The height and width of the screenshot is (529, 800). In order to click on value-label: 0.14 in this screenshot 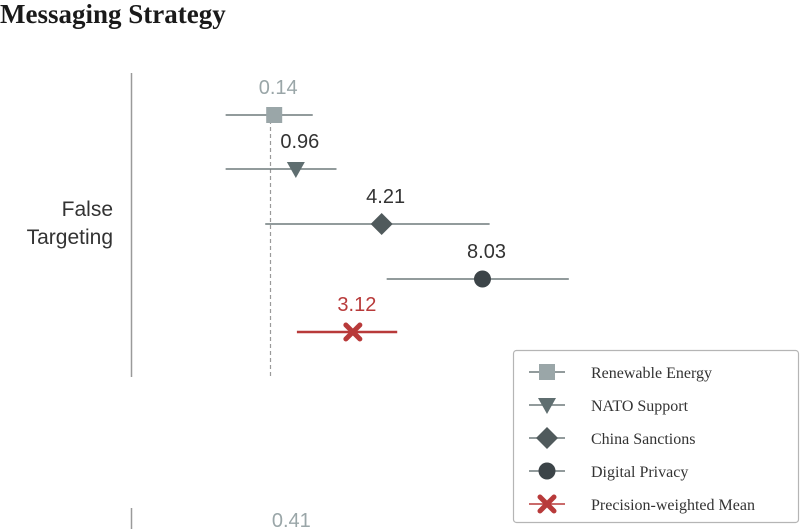, I will do `click(278, 88)`.